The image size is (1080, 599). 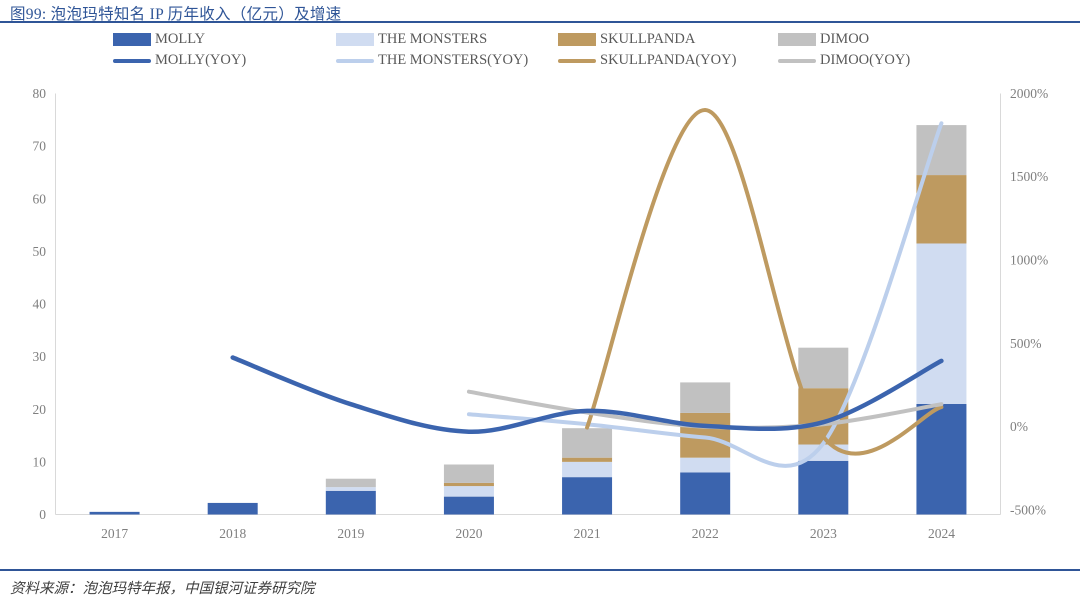 What do you see at coordinates (797, 60) in the screenshot?
I see `dimoo-yoy-line-swatch` at bounding box center [797, 60].